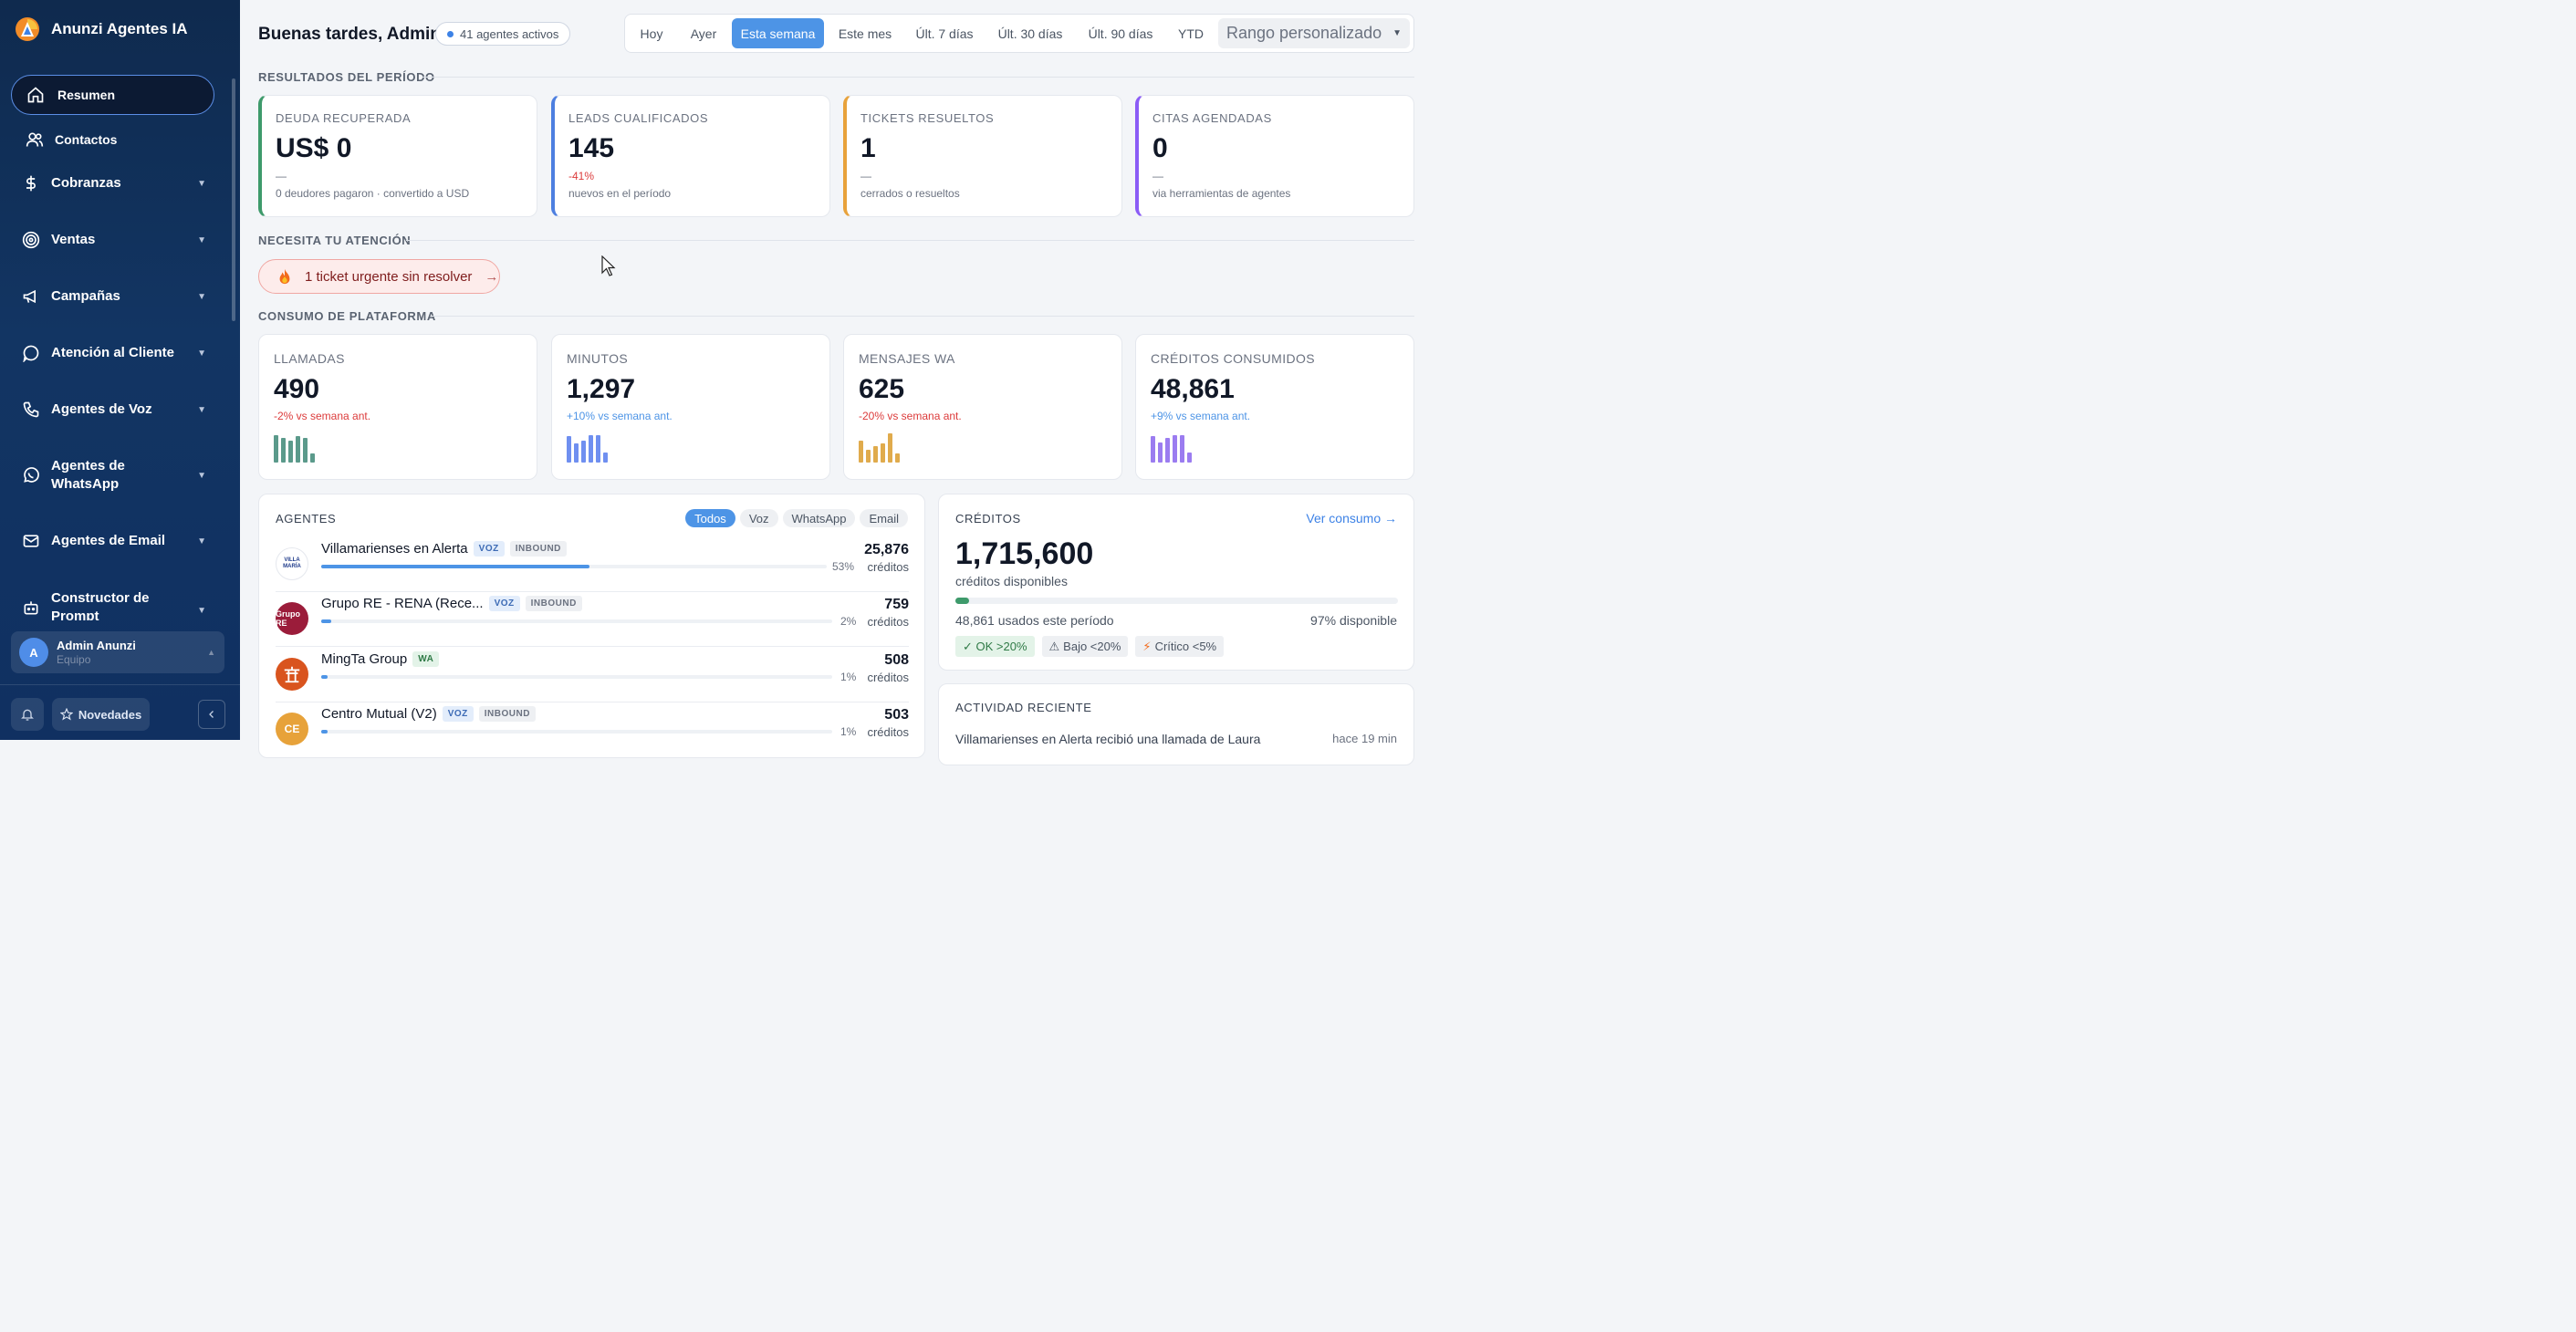 Image resolution: width=2576 pixels, height=1332 pixels. I want to click on range-hoy: Hoy, so click(651, 33).